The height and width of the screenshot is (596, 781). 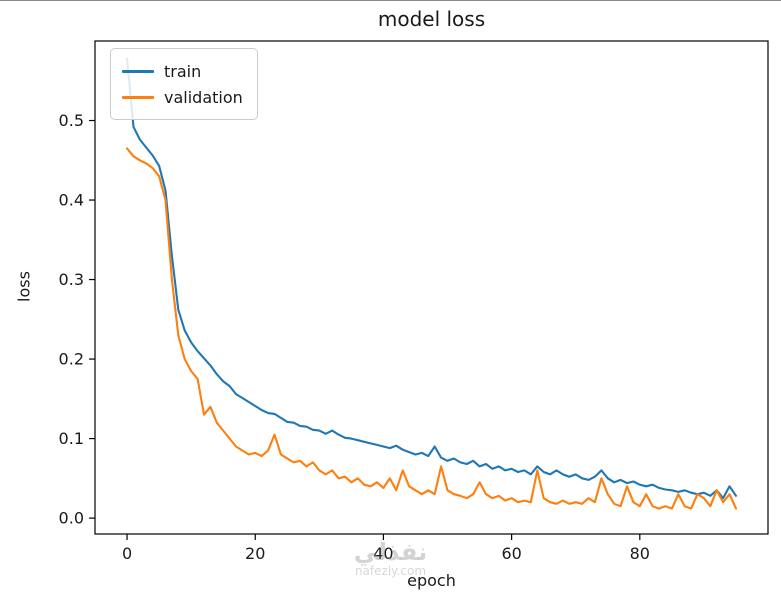 I want to click on y-axis-tick-label: 0.1, so click(x=71, y=438).